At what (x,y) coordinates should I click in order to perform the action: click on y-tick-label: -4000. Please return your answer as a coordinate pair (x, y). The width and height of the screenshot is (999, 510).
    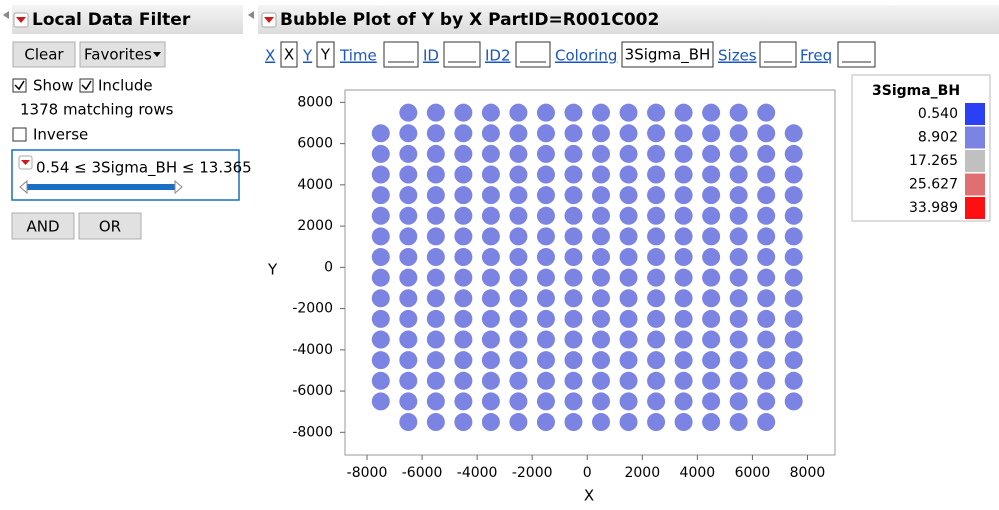
    Looking at the image, I should click on (312, 350).